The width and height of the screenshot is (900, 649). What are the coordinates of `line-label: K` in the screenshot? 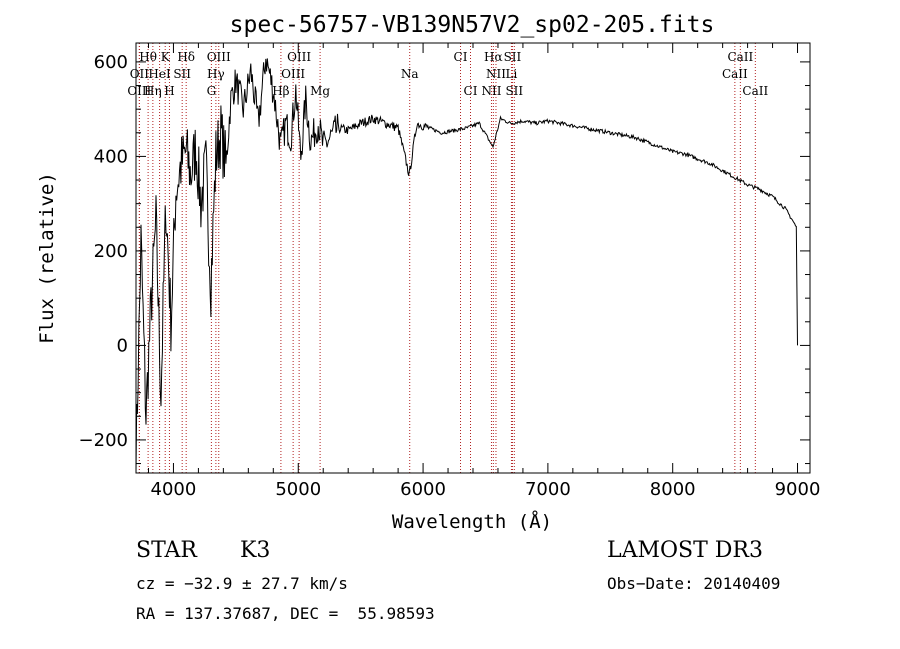 It's located at (166, 57).